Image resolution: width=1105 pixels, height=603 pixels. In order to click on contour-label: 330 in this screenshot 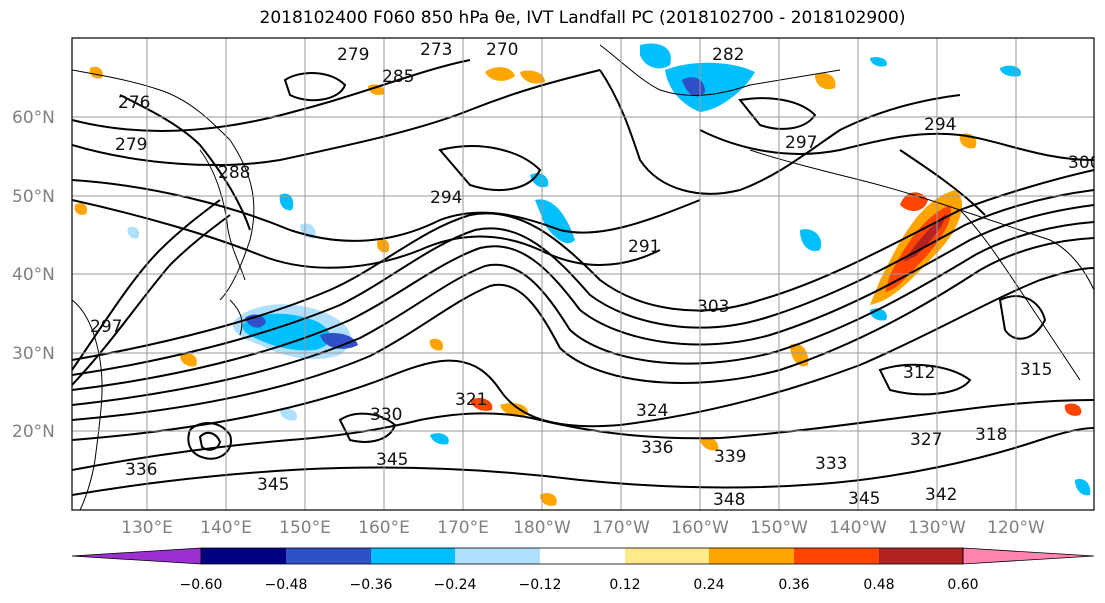, I will do `click(386, 415)`.